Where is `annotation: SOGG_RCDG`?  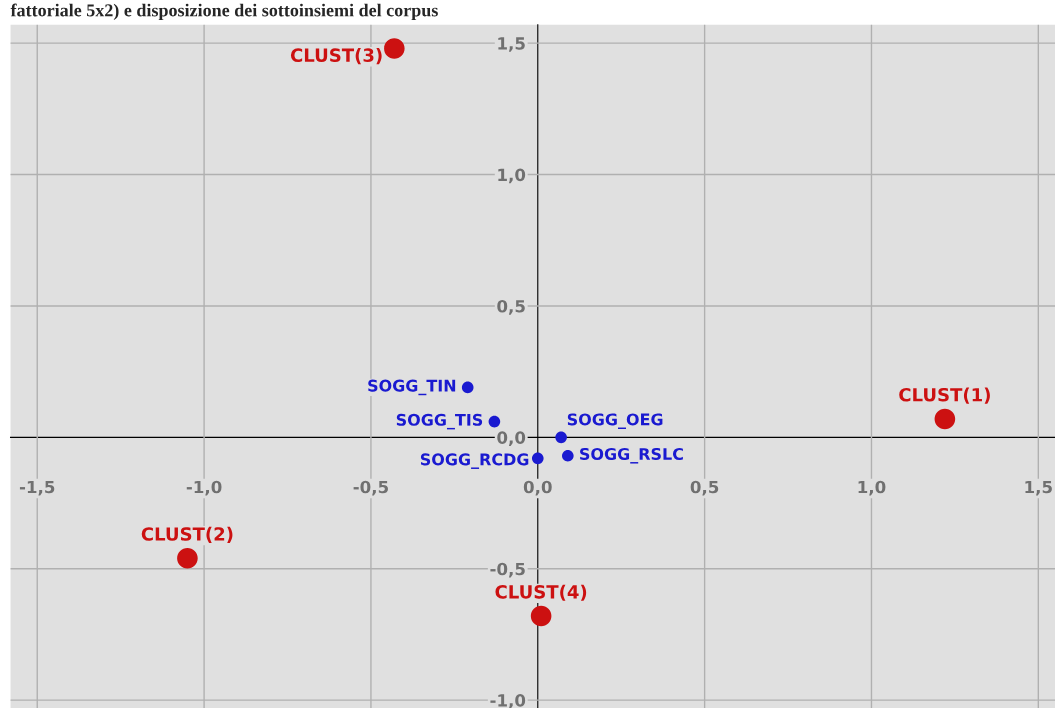
annotation: SOGG_RCDG is located at coordinates (474, 461).